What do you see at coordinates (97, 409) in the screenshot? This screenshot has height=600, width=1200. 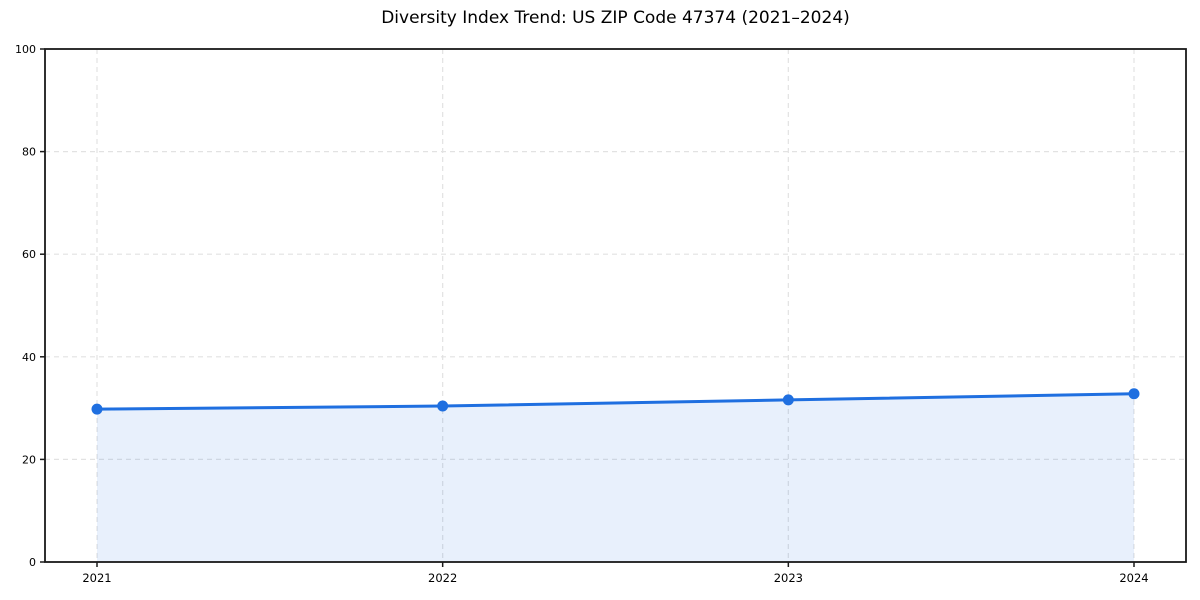 I see `data-point-2021` at bounding box center [97, 409].